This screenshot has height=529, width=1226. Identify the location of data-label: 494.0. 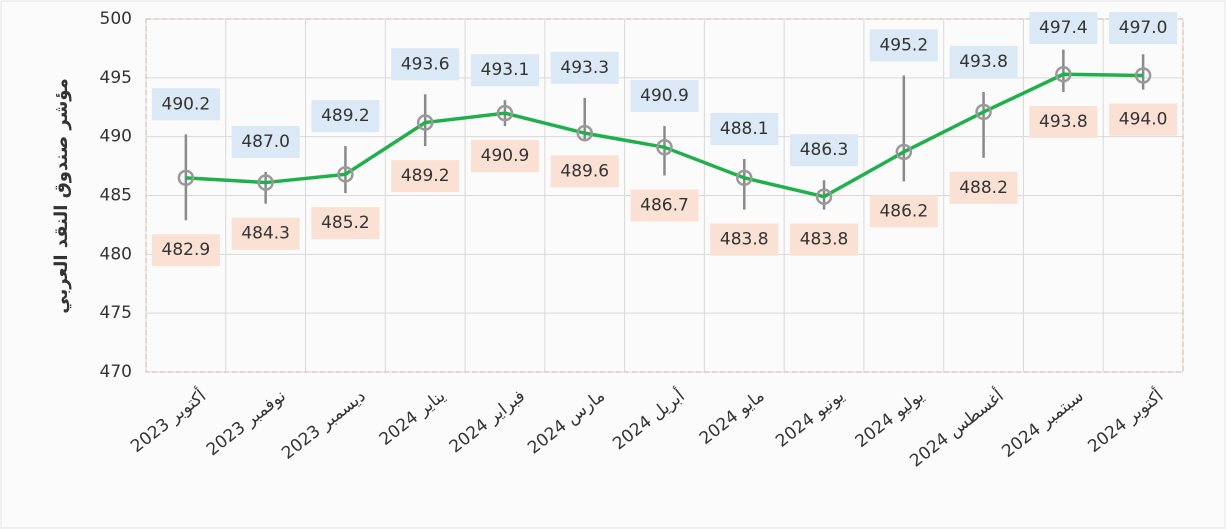
(1143, 120).